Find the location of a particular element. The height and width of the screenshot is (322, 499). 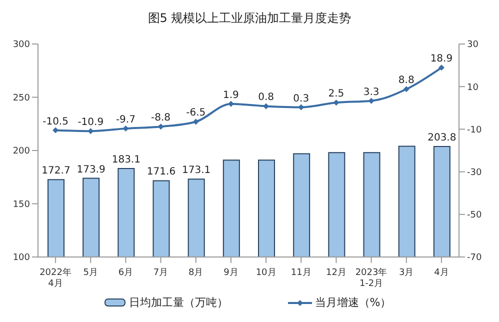

x-tick-label: 12月 is located at coordinates (336, 273).